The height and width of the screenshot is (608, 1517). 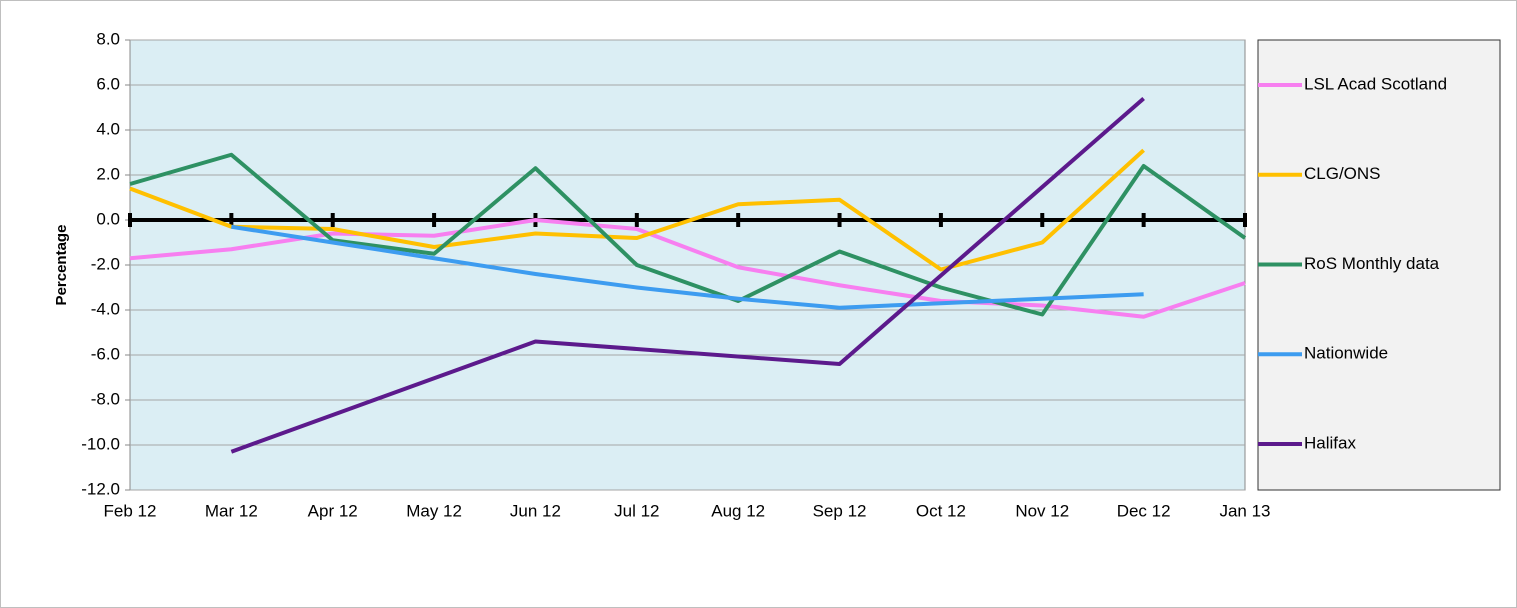 What do you see at coordinates (1342, 173) in the screenshot?
I see `legend-label: CLG/ONS` at bounding box center [1342, 173].